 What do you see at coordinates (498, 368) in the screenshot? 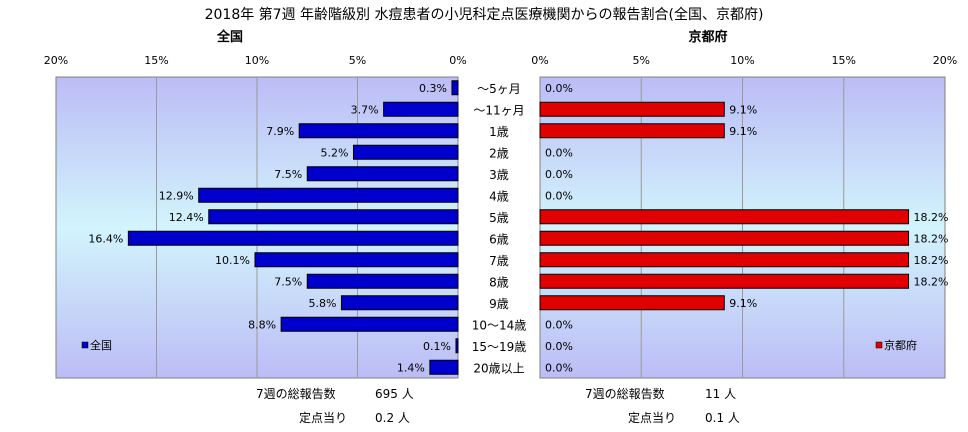
I see `category-label: 20歳以上` at bounding box center [498, 368].